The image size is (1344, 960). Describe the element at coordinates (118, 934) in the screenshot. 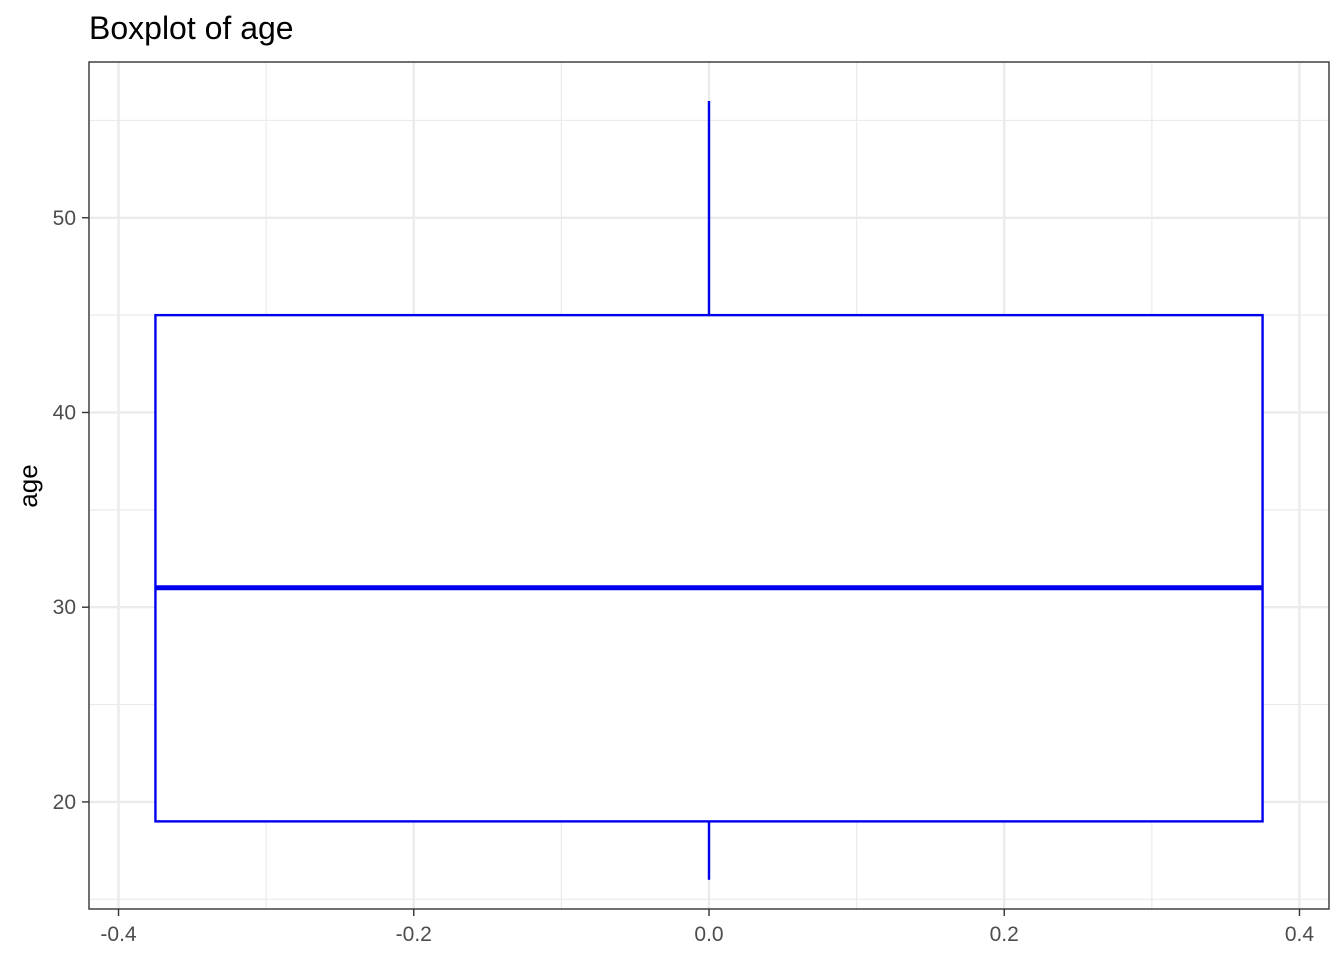

I see `x-tick-label: -0.4` at that location.